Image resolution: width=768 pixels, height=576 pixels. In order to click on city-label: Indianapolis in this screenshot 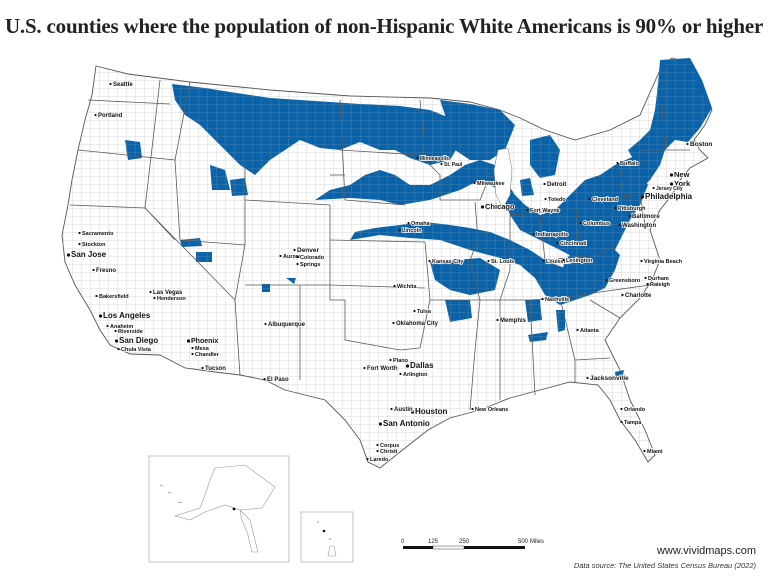, I will do `click(552, 235)`.